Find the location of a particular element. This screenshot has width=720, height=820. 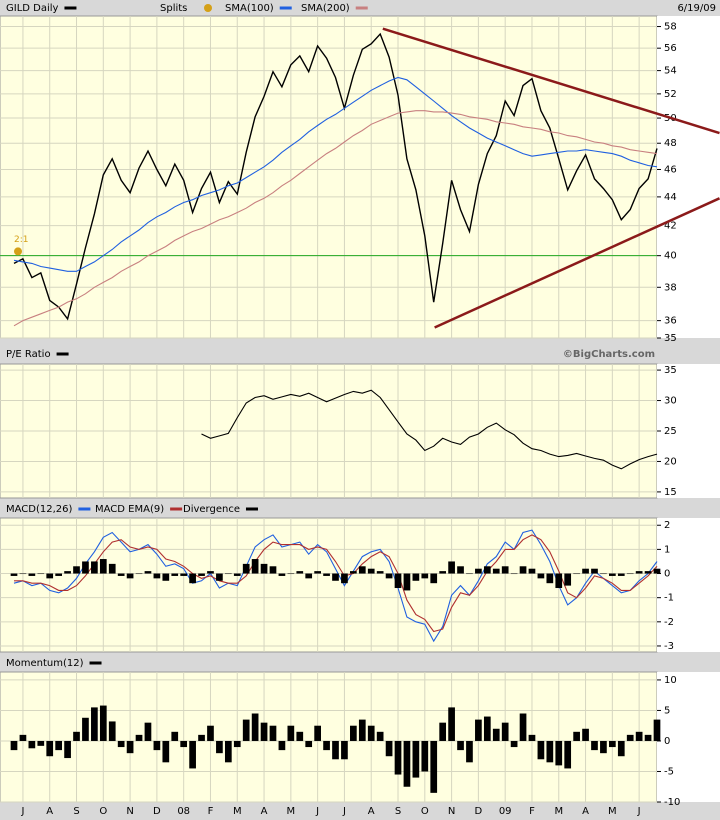

legend-label: Divergence is located at coordinates (211, 509).